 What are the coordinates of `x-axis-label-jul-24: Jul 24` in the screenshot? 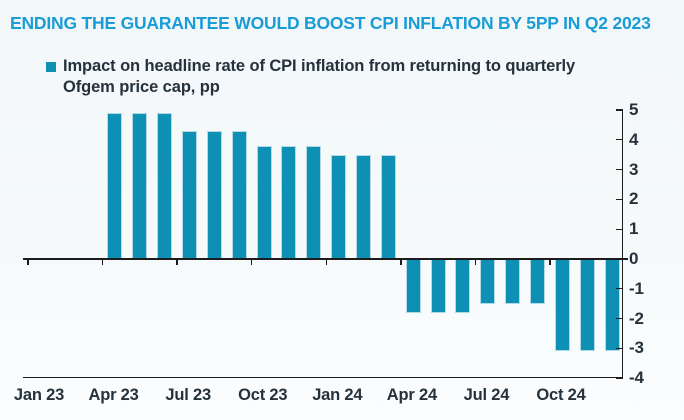 It's located at (486, 395).